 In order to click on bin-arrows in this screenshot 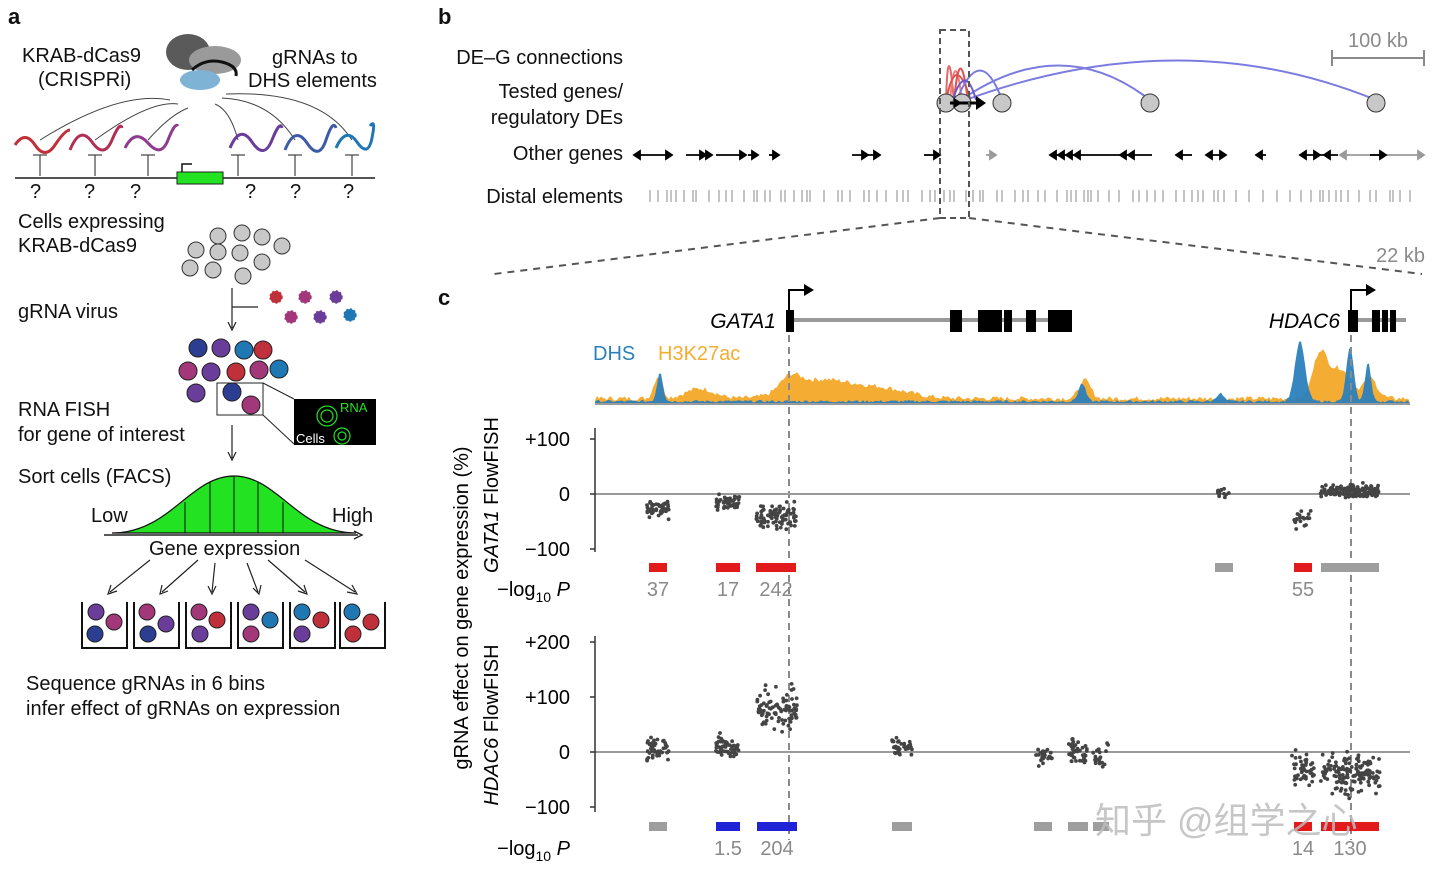, I will do `click(233, 577)`.